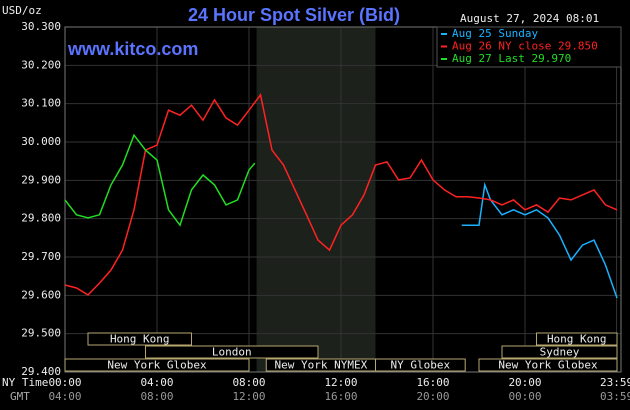  I want to click on x-tick-label: 12:00, so click(340, 382).